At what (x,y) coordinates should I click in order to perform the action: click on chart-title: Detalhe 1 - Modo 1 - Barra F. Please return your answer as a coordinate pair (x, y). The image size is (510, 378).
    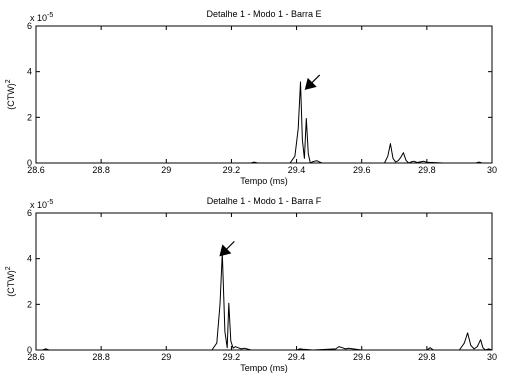
    Looking at the image, I should click on (264, 201).